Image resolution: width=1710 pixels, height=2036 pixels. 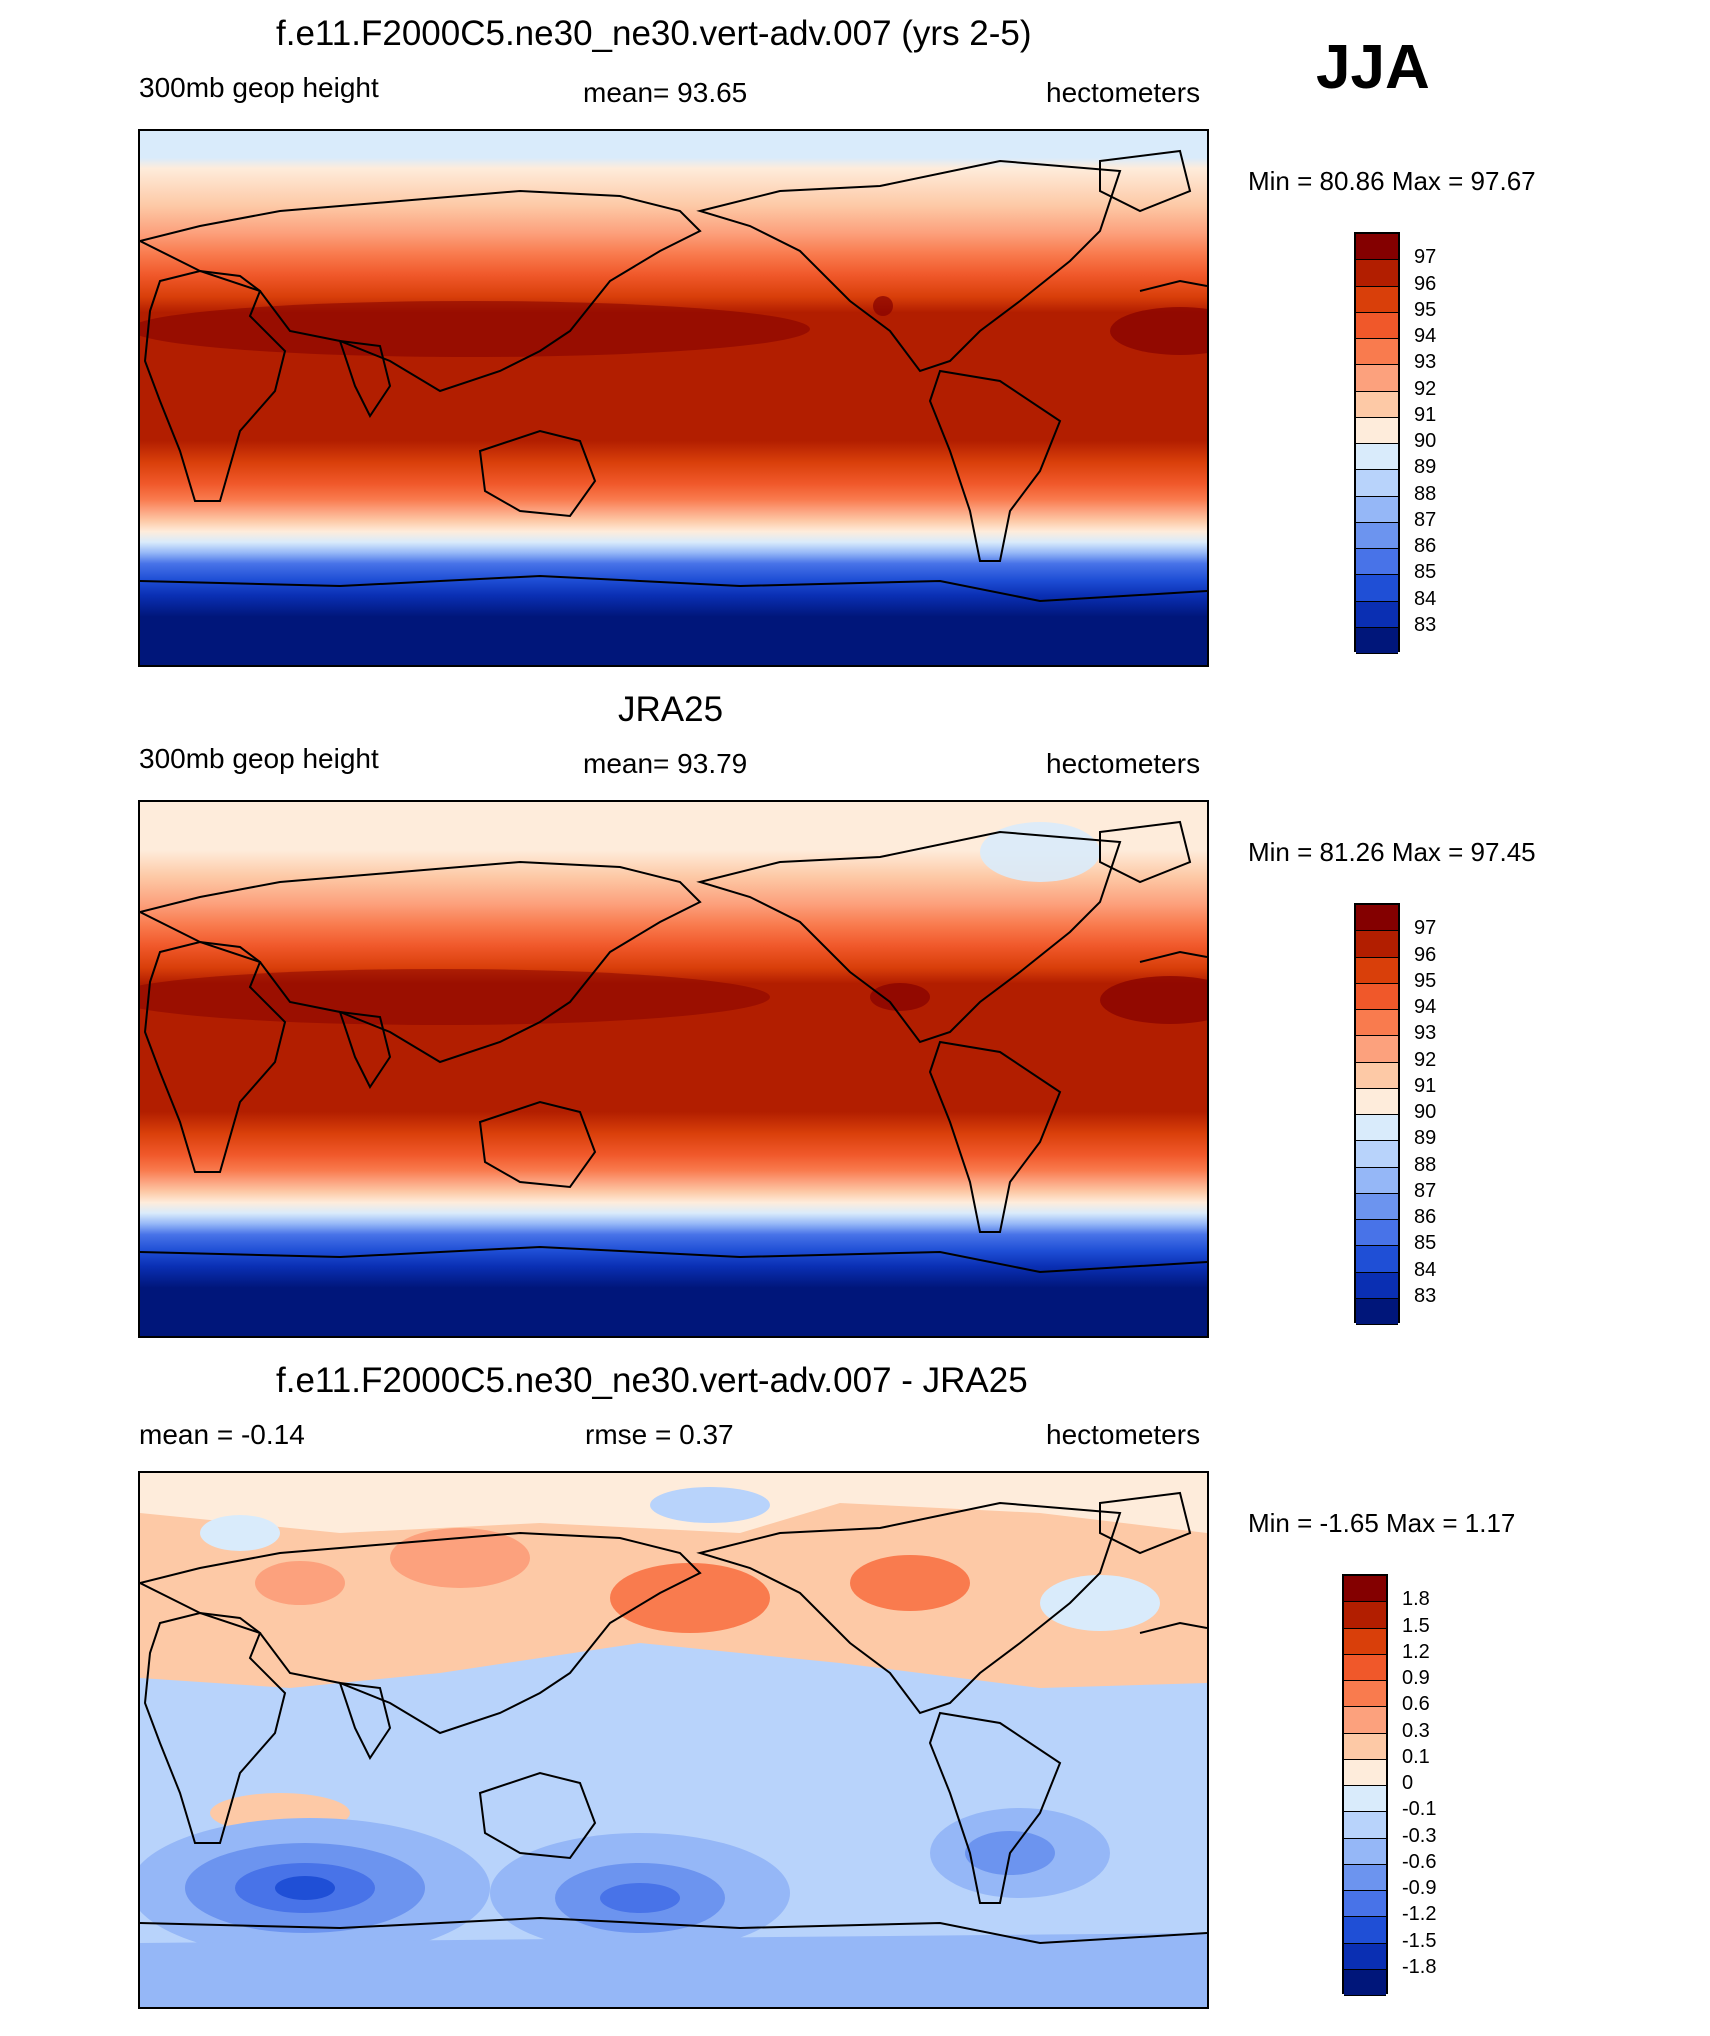 I want to click on panel3-anom-pos-eu, so click(x=300, y=1583).